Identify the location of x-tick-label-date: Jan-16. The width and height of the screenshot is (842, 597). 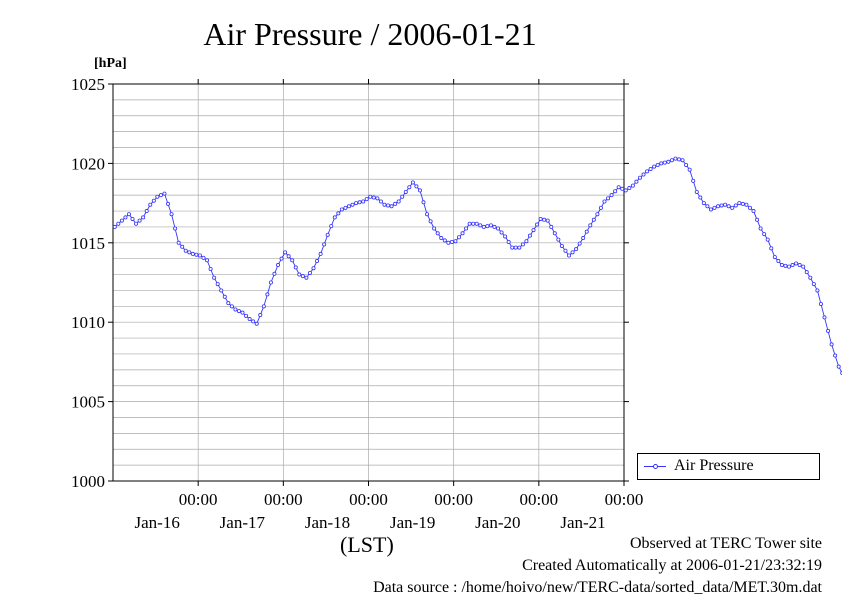
(157, 522).